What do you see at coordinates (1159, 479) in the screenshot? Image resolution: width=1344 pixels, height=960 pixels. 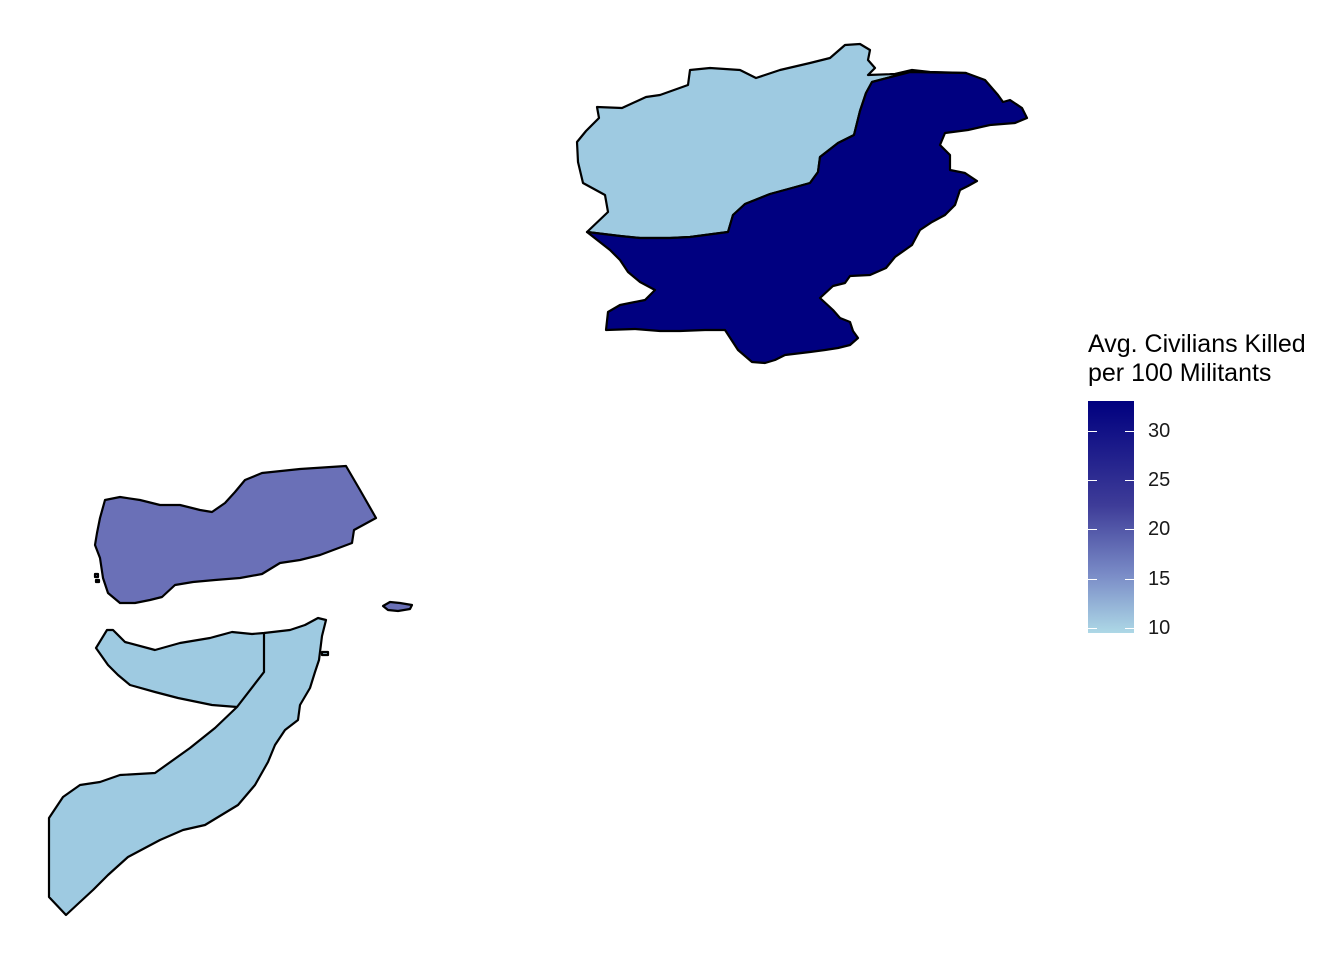 I see `legend-tick-label: 25` at bounding box center [1159, 479].